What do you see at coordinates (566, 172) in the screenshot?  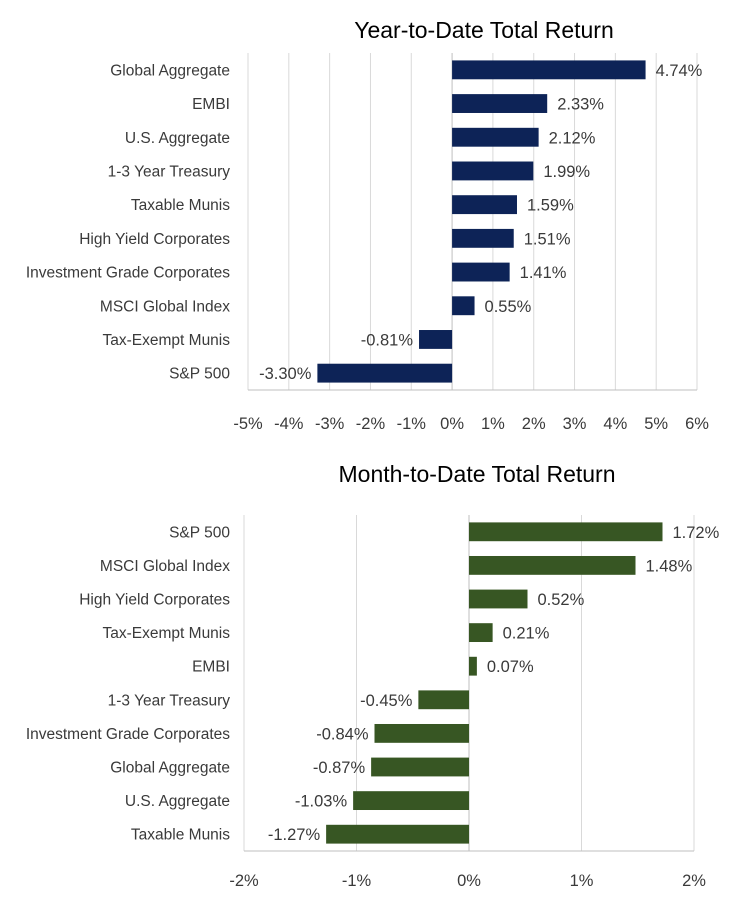 I see `data-label: 1.99%` at bounding box center [566, 172].